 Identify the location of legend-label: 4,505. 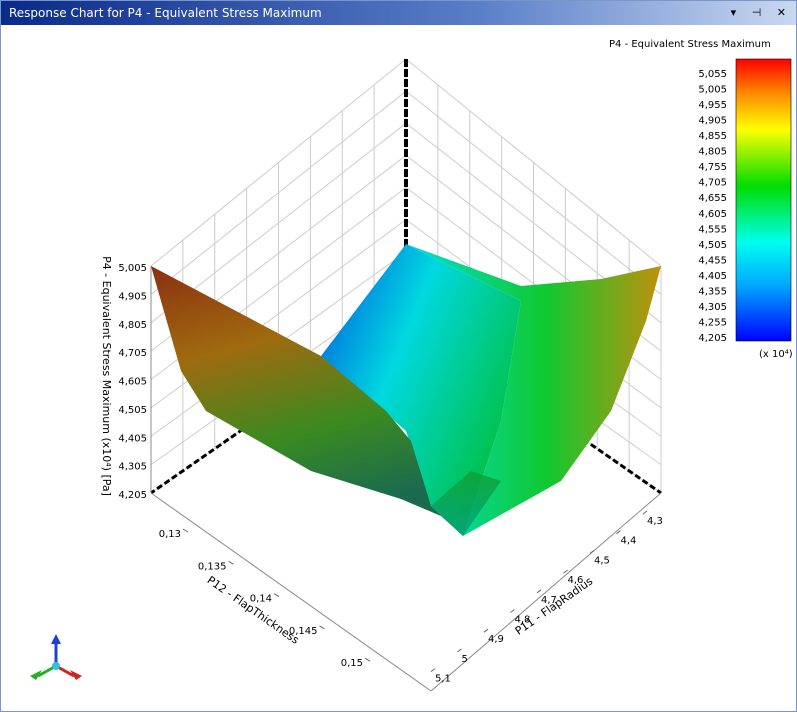
(712, 245).